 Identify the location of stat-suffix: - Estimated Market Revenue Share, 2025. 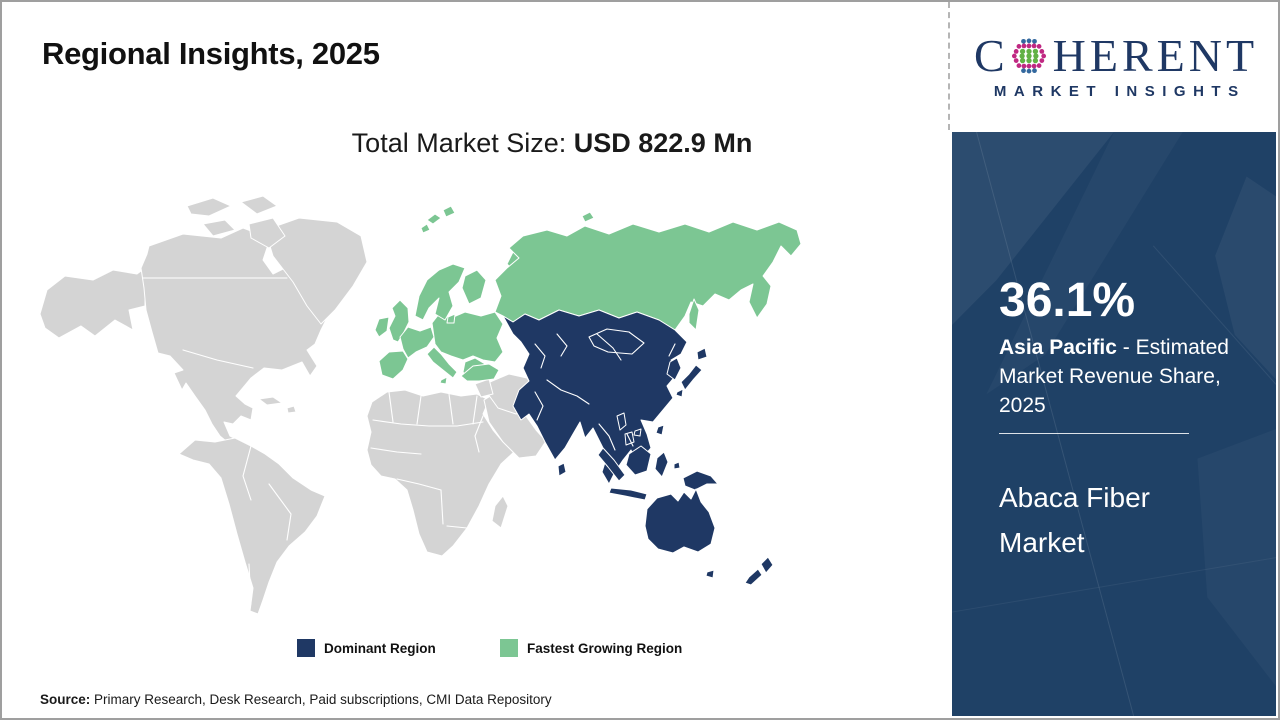
(1114, 376).